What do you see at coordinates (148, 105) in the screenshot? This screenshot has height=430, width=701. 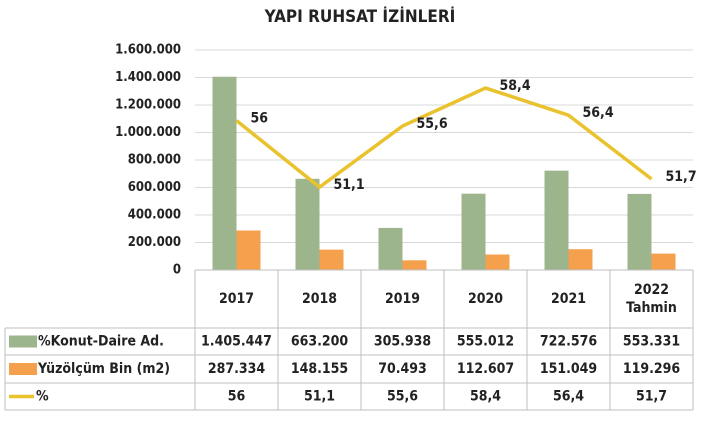 I see `y-tick-label: 1.200.000` at bounding box center [148, 105].